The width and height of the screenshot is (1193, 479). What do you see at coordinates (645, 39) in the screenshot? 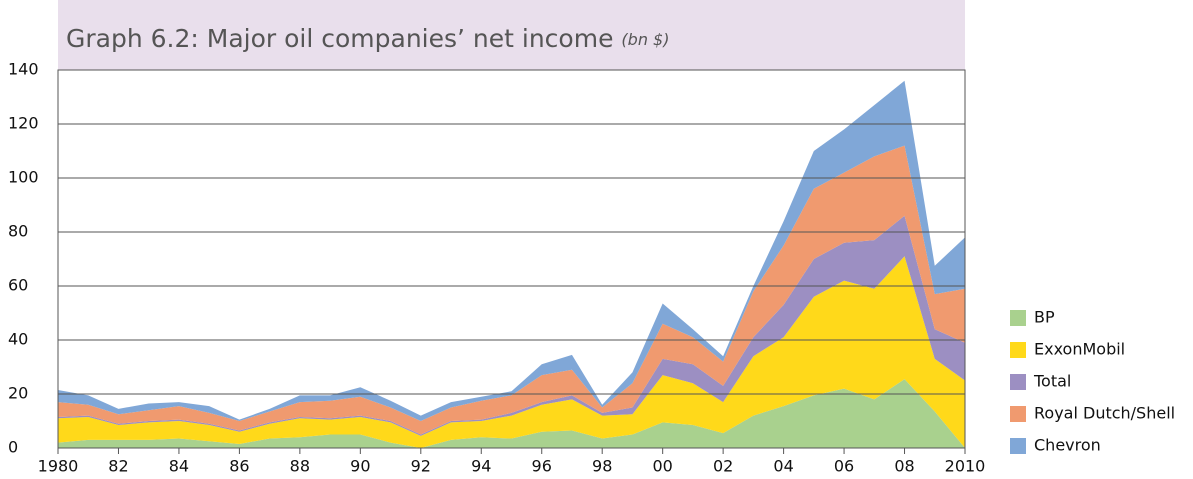
I see `title-unit: (bn $)` at bounding box center [645, 39].